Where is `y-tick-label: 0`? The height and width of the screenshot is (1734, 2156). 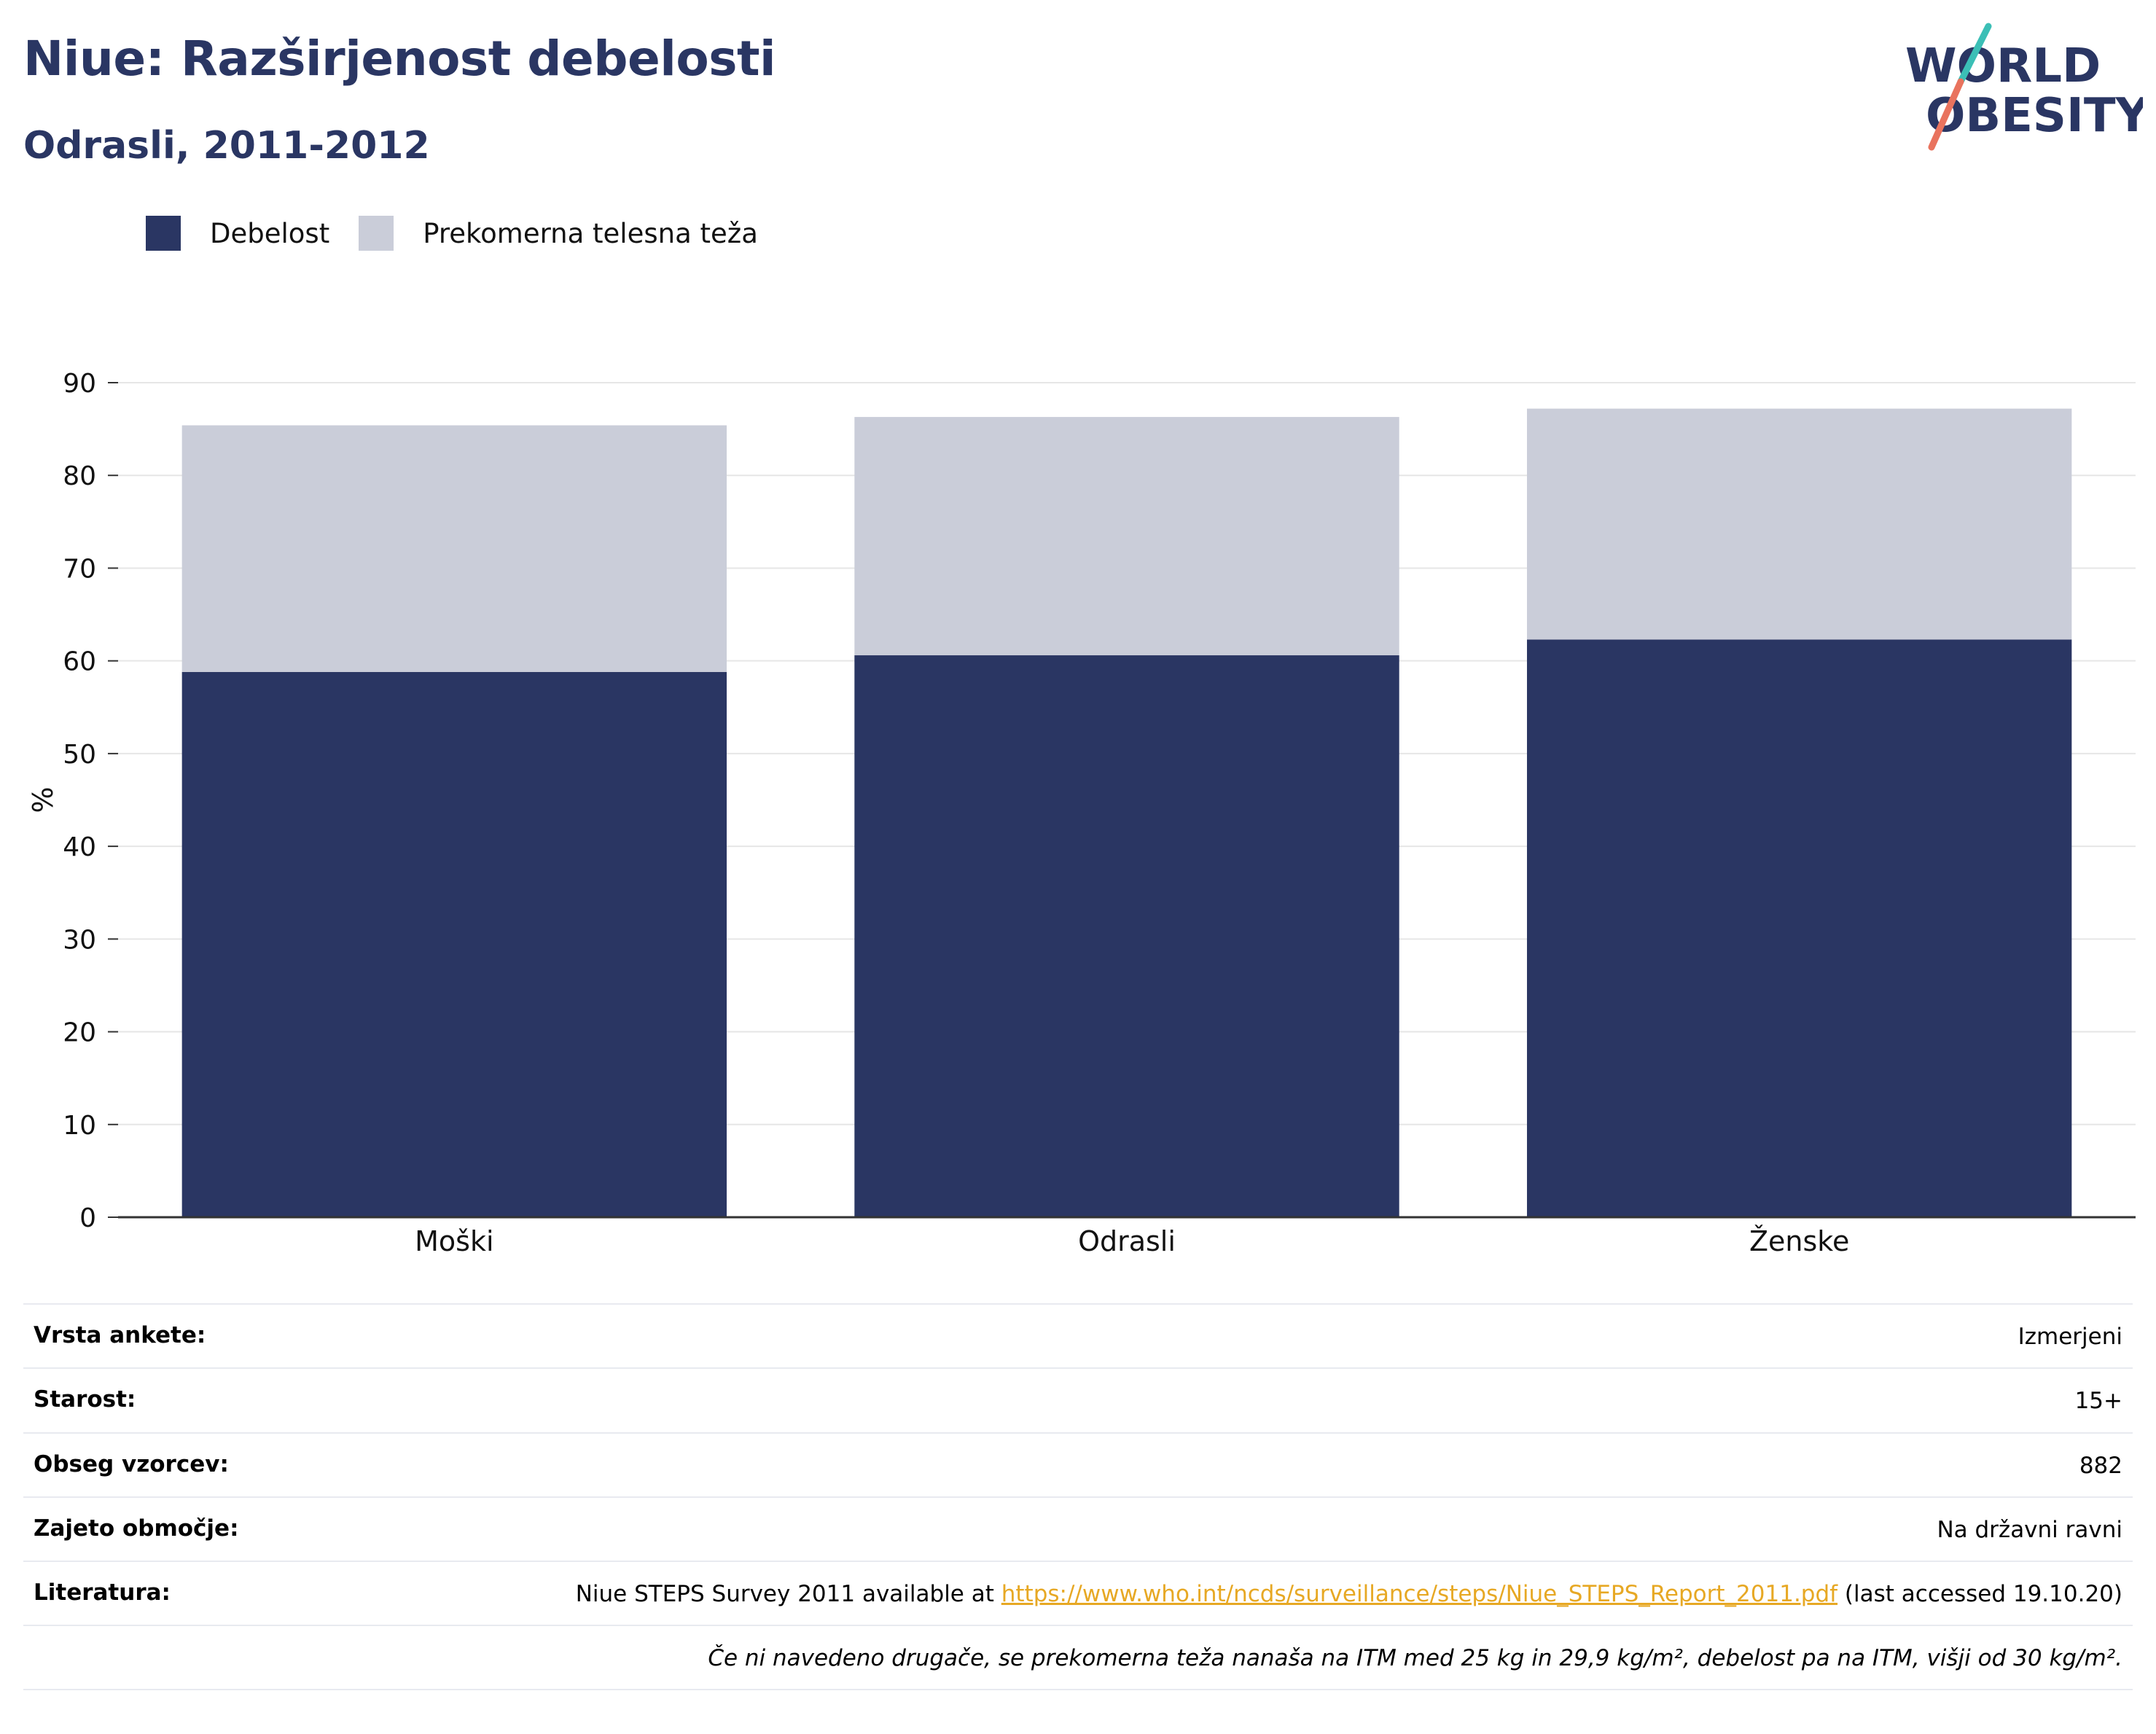 y-tick-label: 0 is located at coordinates (87, 1218).